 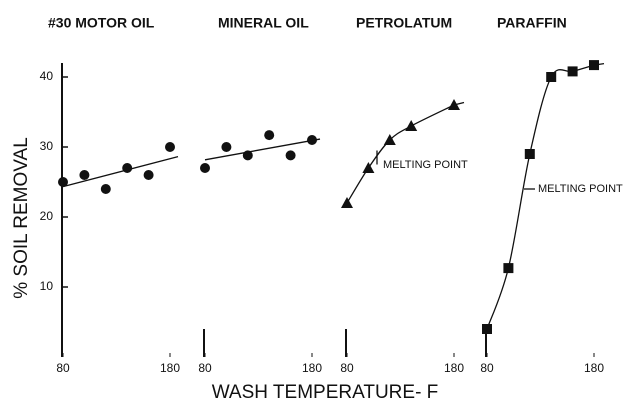 What do you see at coordinates (404, 23) in the screenshot?
I see `panel-title: PETROLATUM` at bounding box center [404, 23].